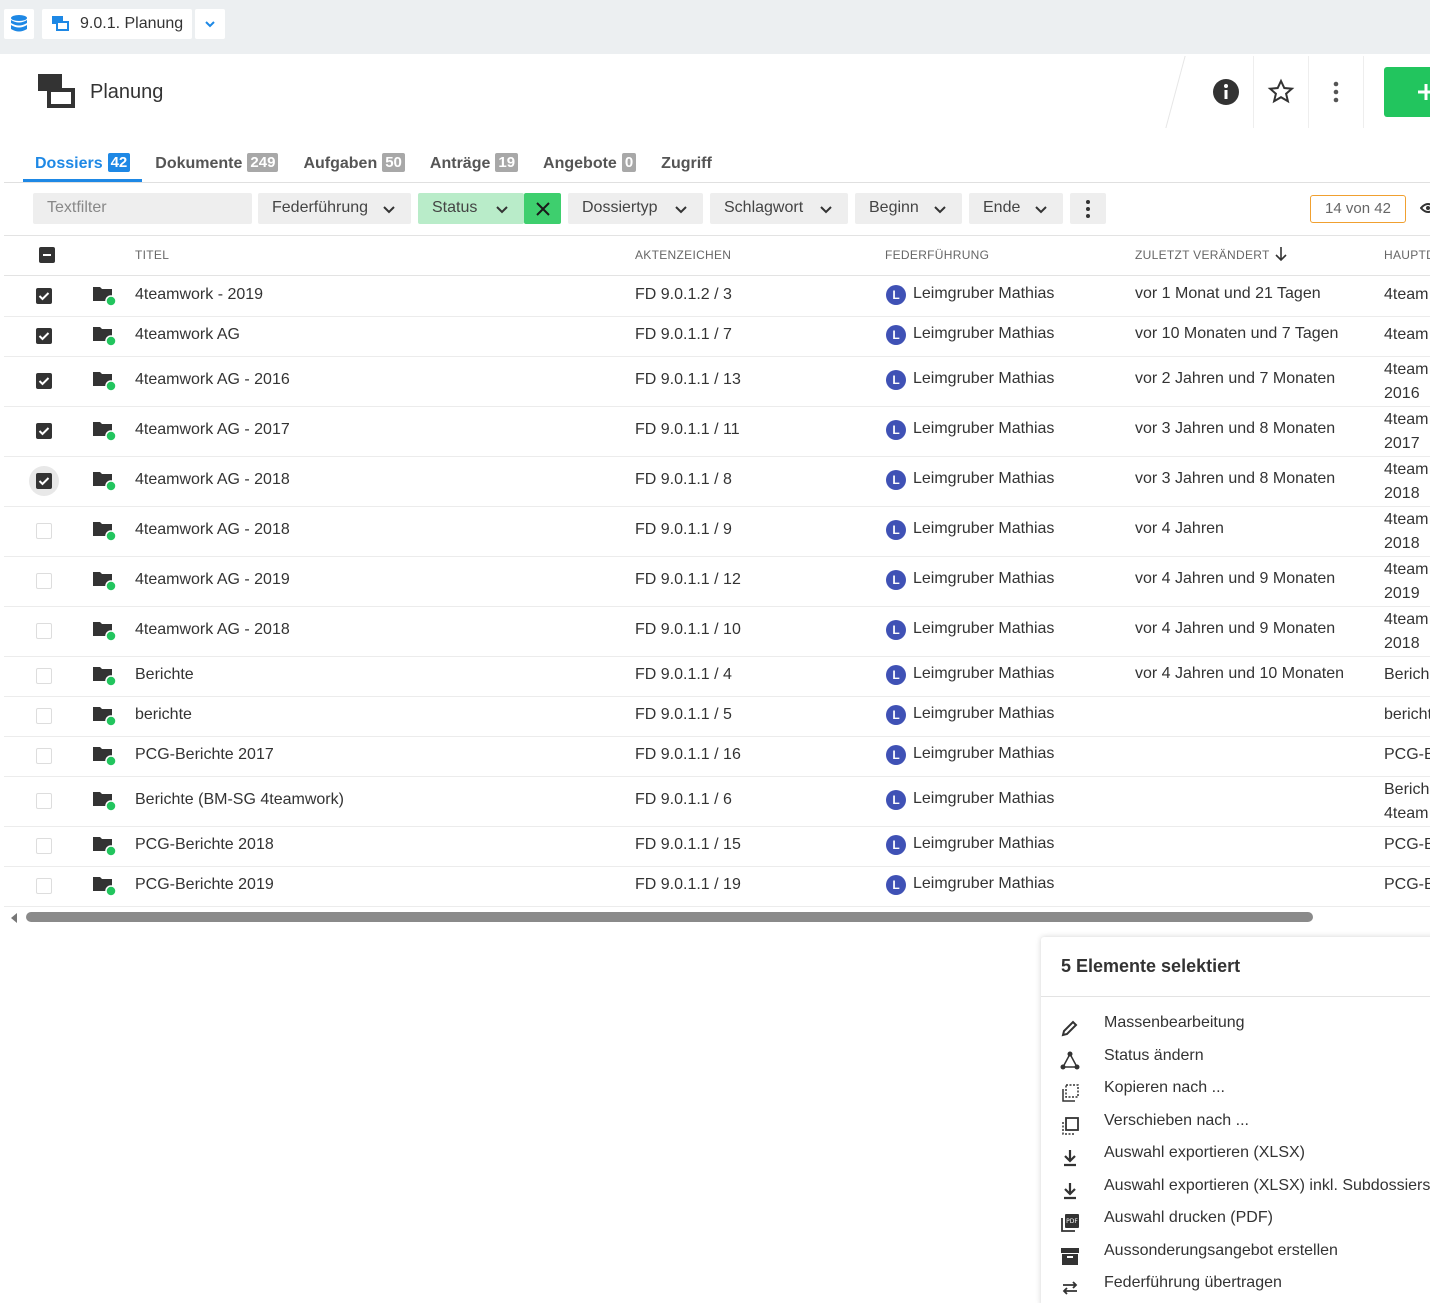 This screenshot has height=1303, width=1430. I want to click on dossier-title: PCG-Berichte 2019, so click(204, 884).